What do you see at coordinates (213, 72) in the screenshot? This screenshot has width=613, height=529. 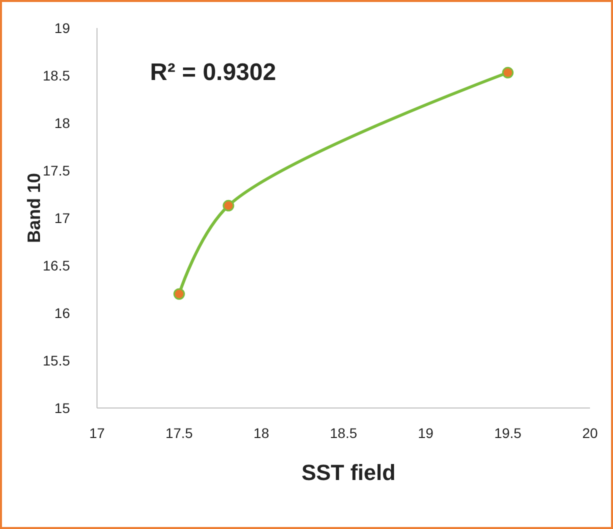 I see `annotation: R² = 0.9302` at bounding box center [213, 72].